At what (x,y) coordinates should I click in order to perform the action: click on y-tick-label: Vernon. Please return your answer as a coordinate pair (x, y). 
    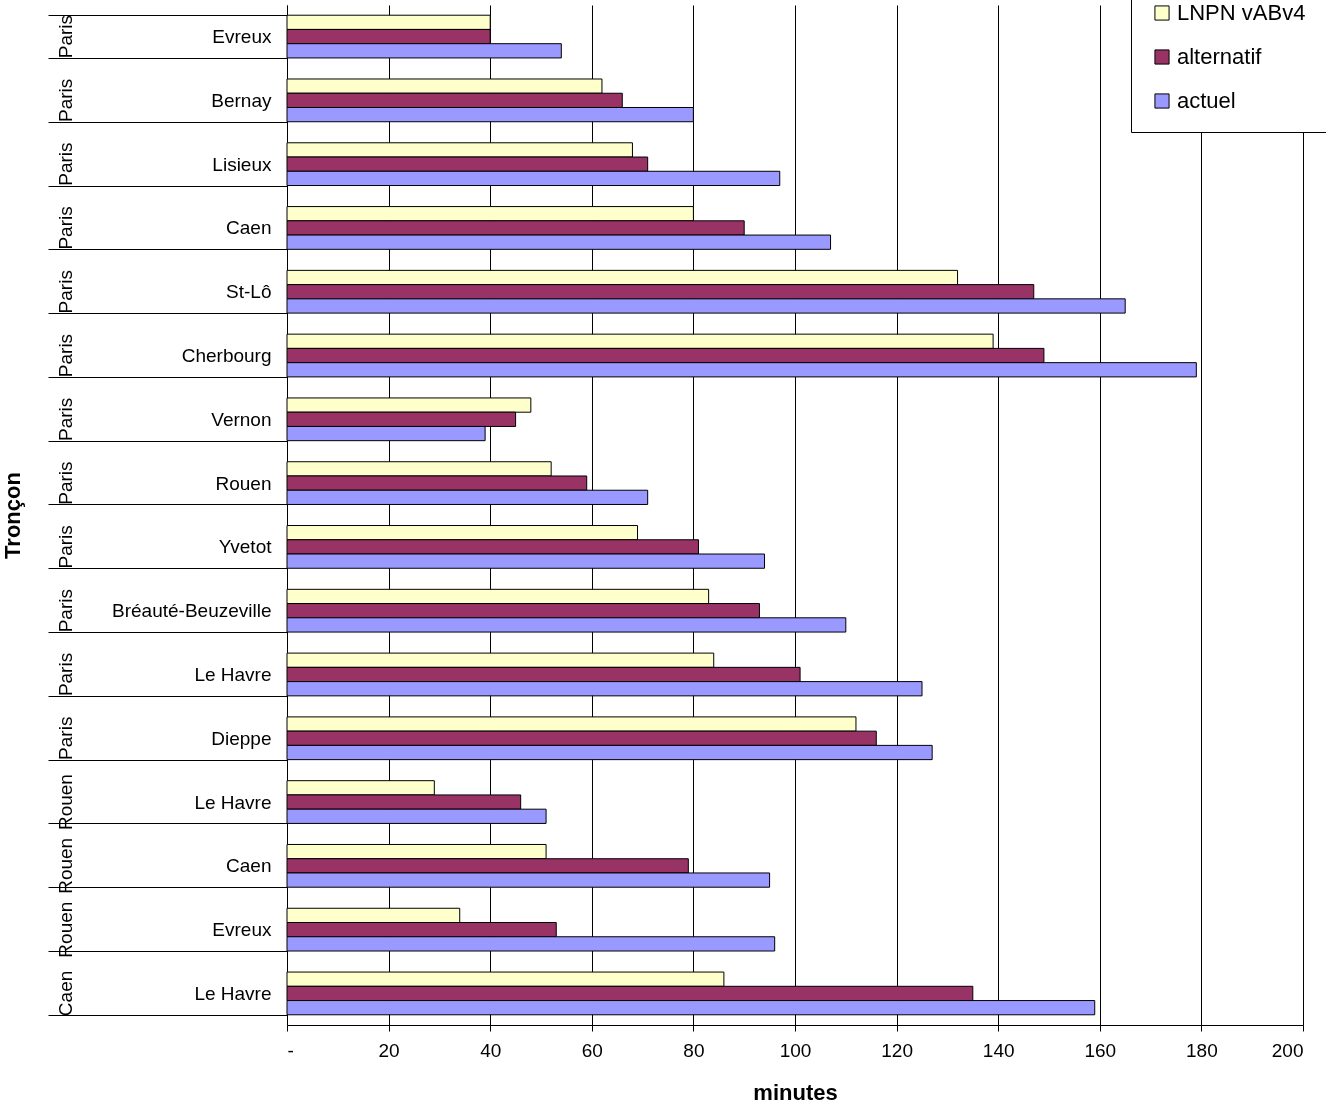
    Looking at the image, I should click on (241, 419).